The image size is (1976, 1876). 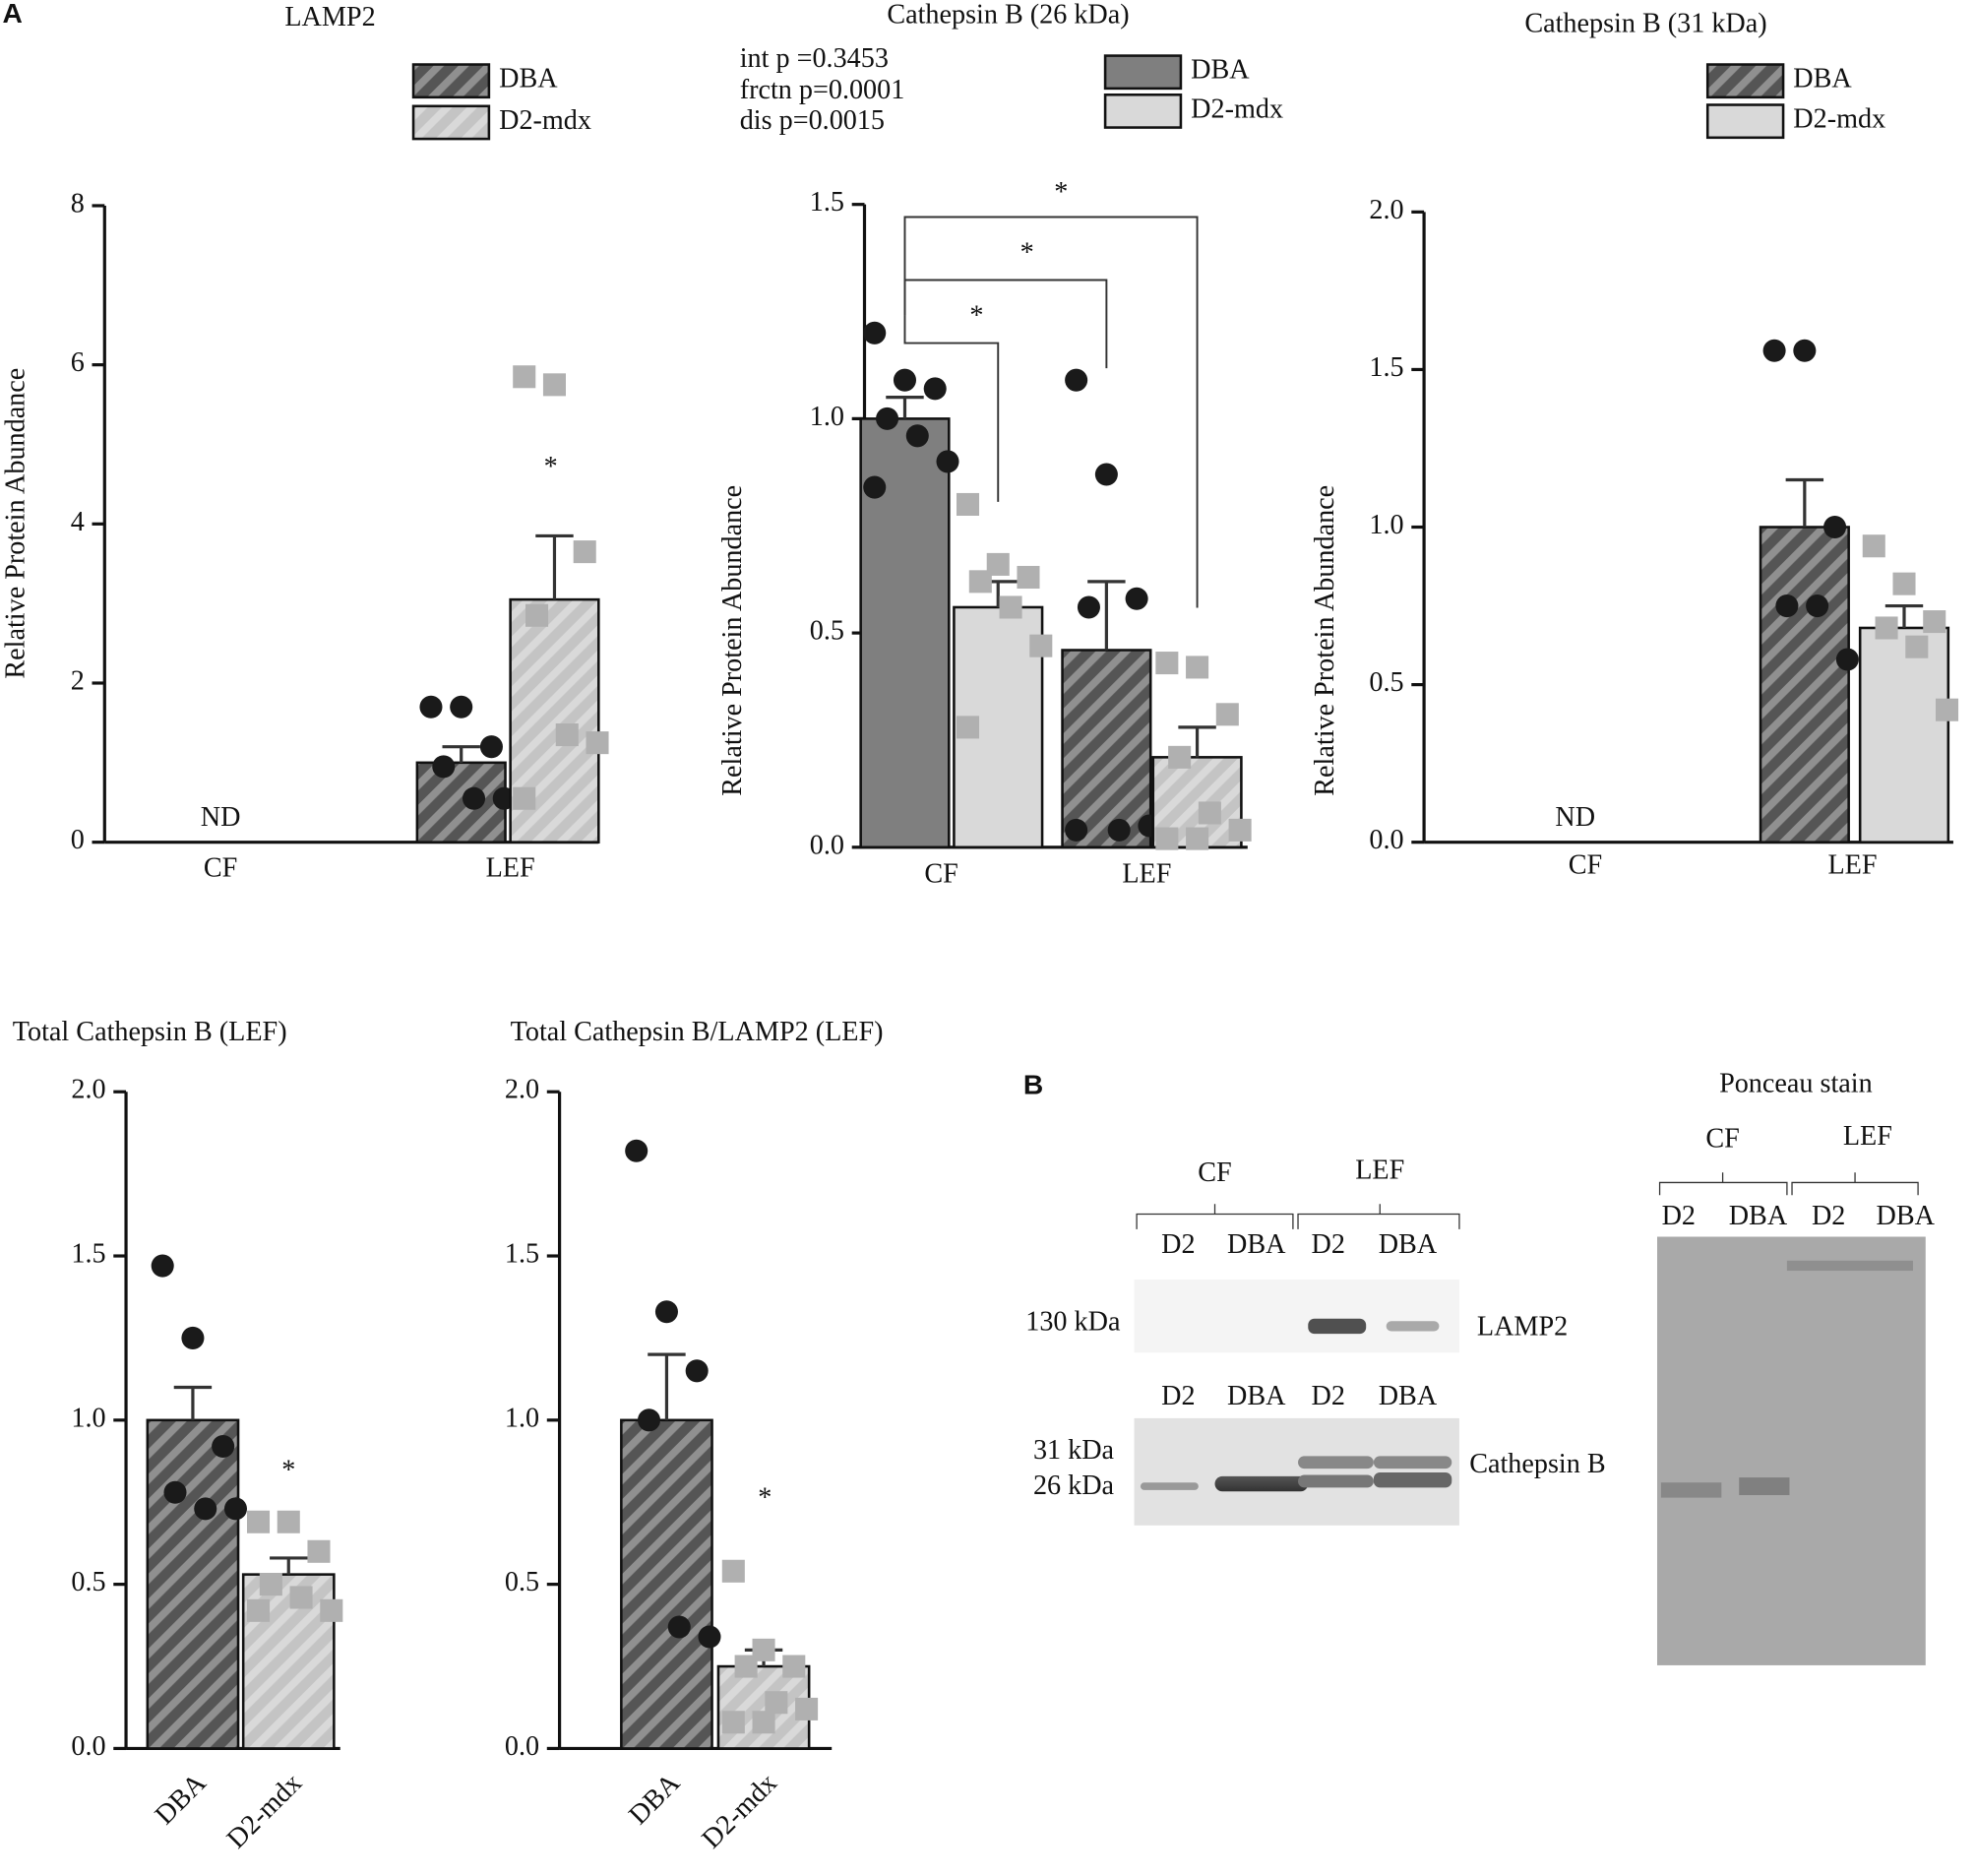 I want to click on x-tick-label: CF, so click(x=220, y=867).